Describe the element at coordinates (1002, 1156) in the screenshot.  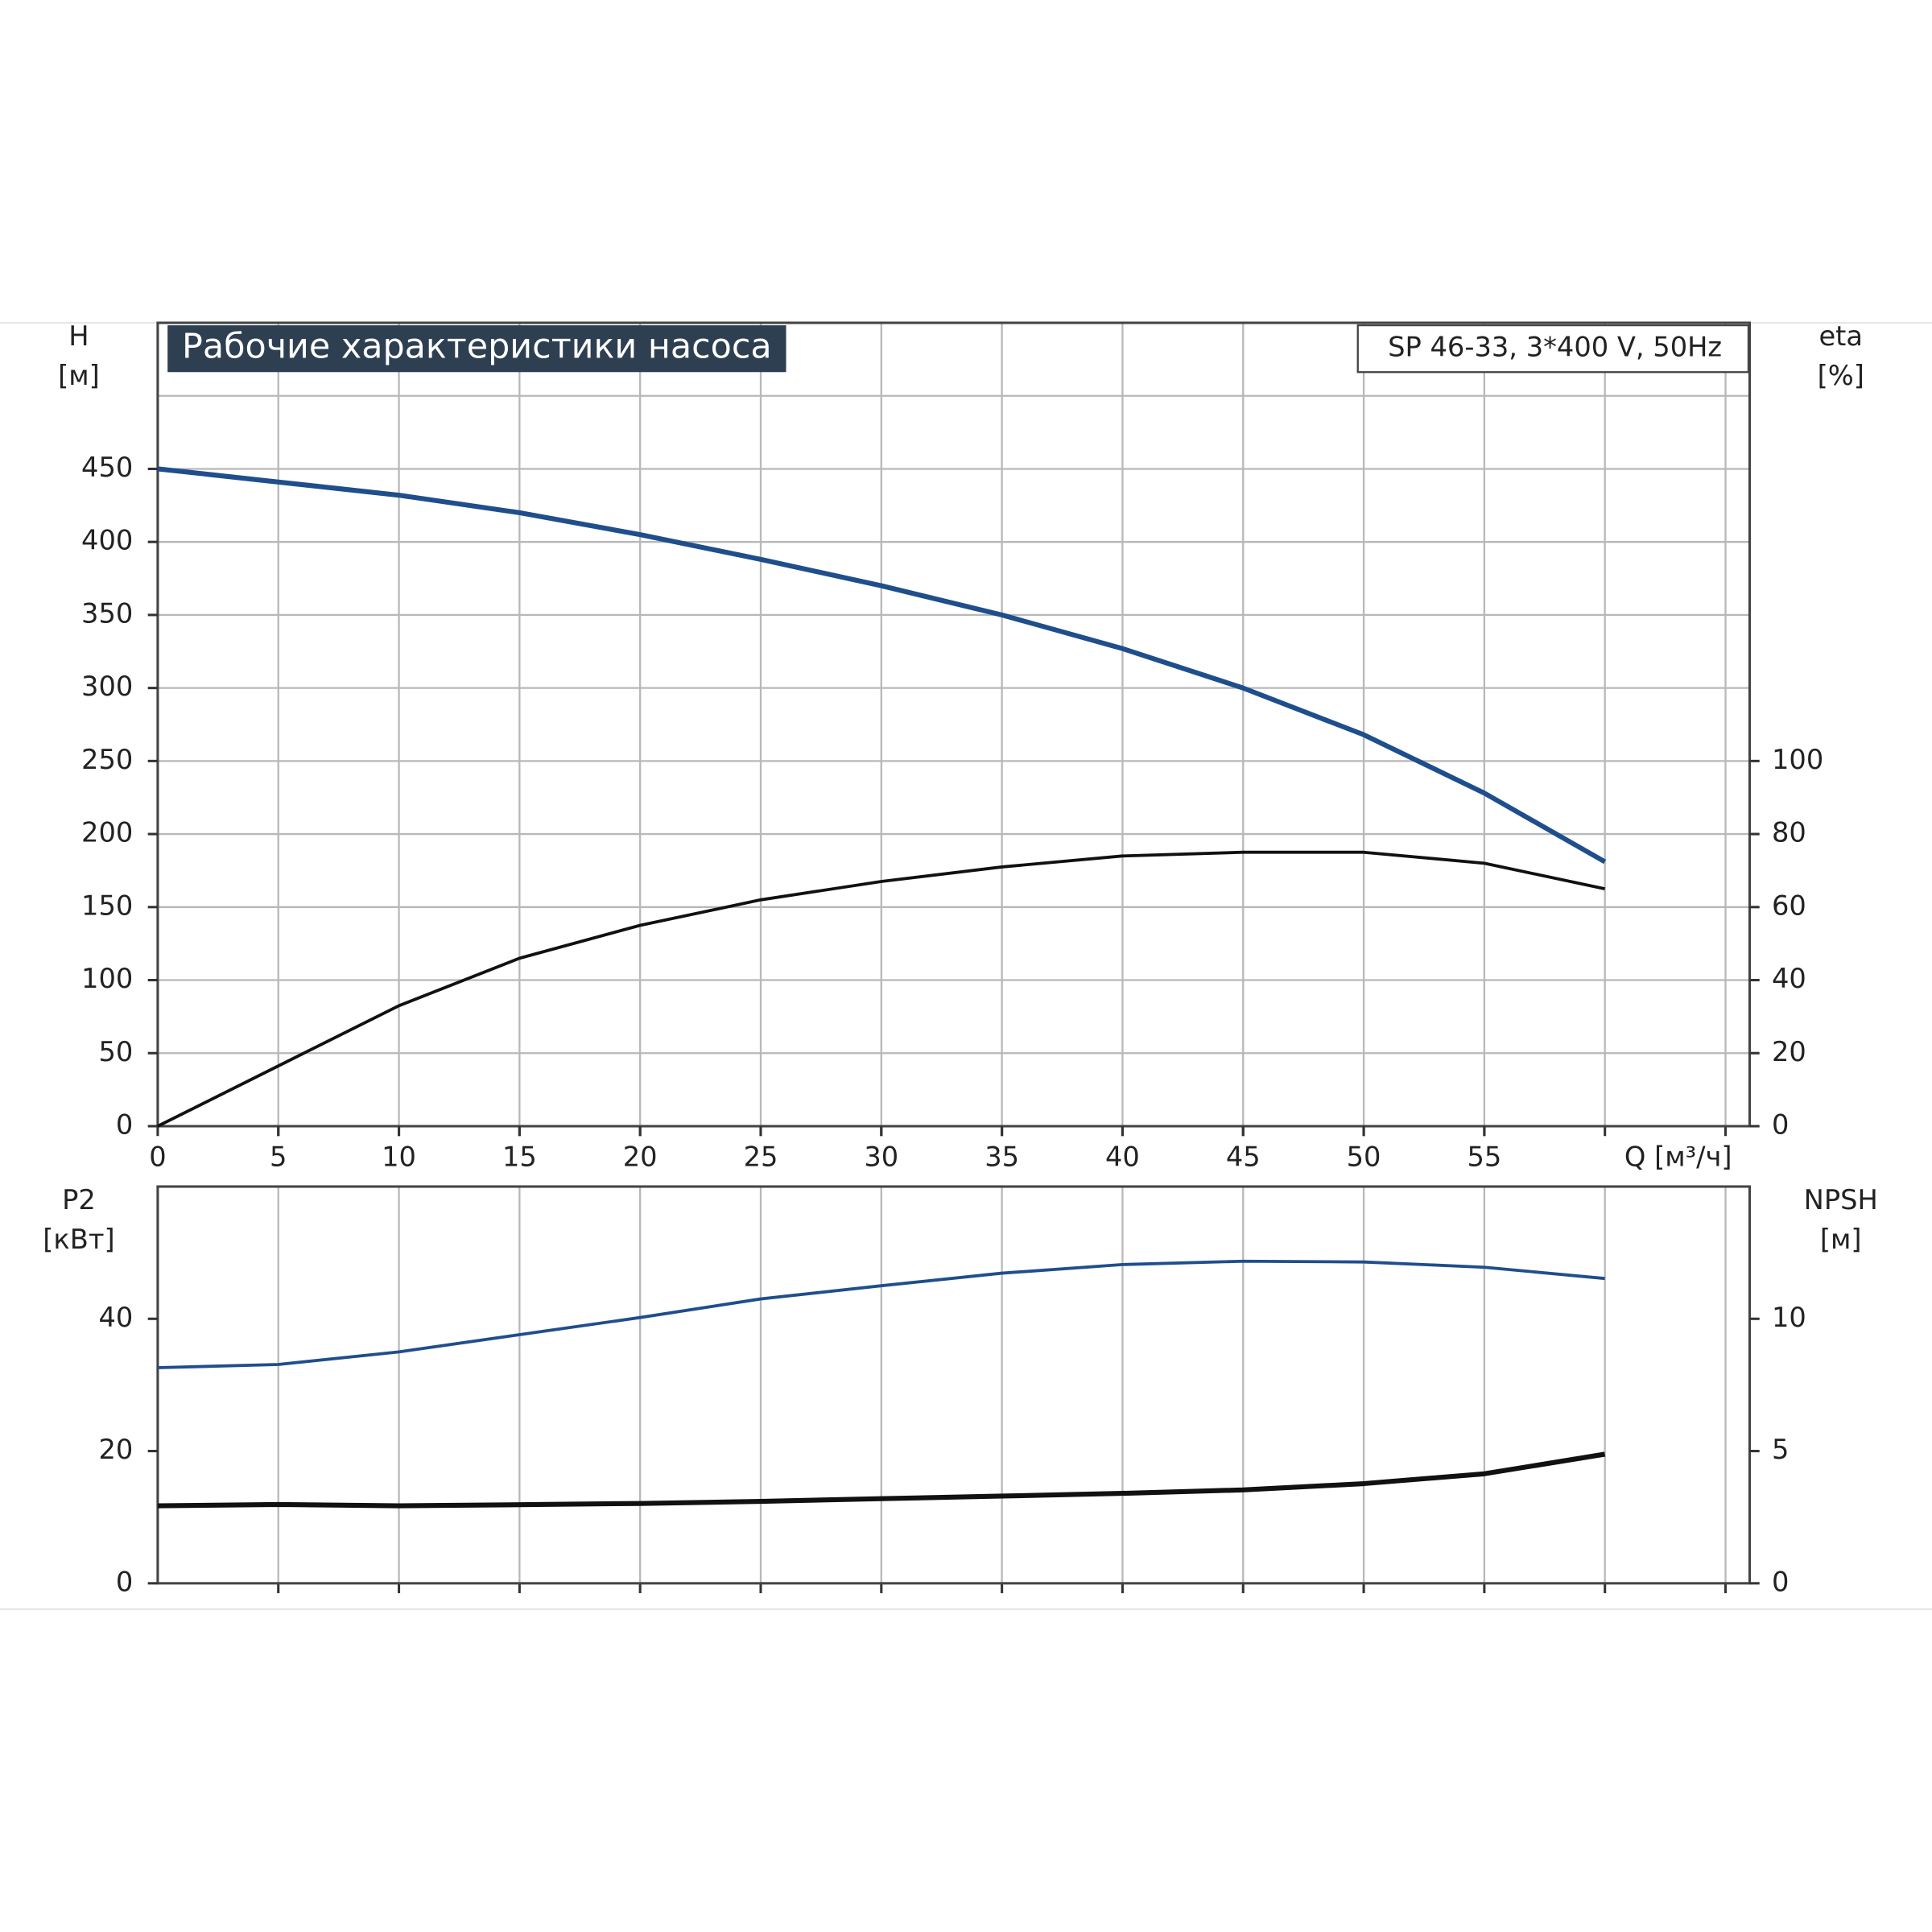
I see `x-tick-label: 35` at that location.